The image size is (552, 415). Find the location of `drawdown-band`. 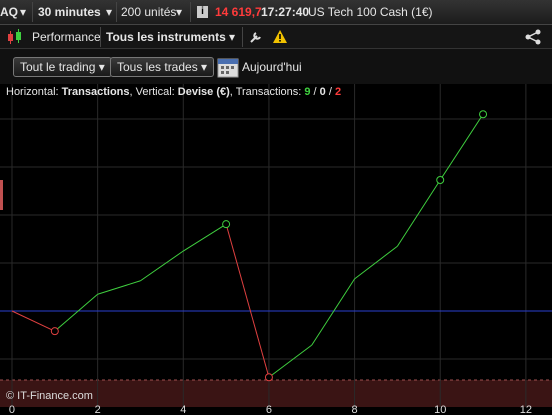

drawdown-band is located at coordinates (276, 393).